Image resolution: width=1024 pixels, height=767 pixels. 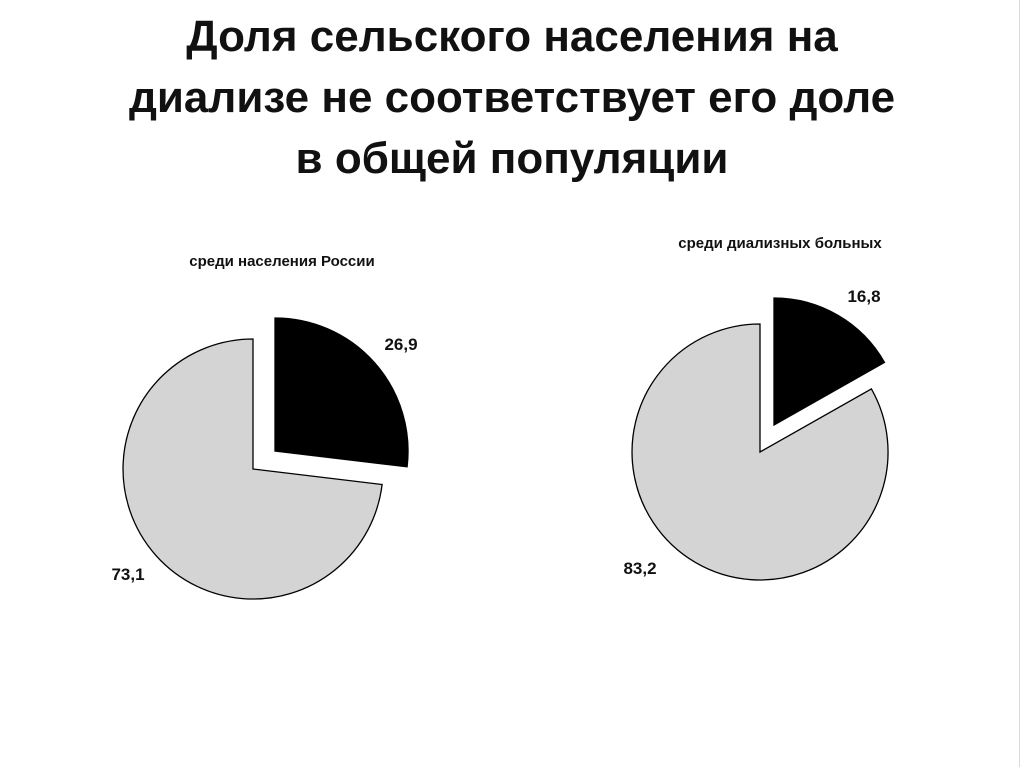 What do you see at coordinates (127, 574) in the screenshot?
I see `data-label-population-other: 73,1` at bounding box center [127, 574].